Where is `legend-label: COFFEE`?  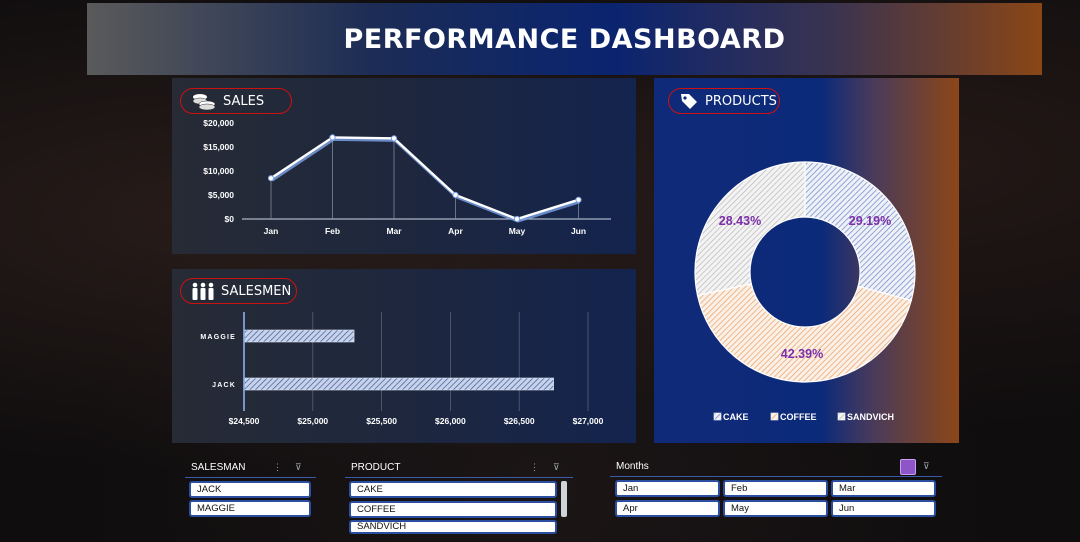
legend-label: COFFEE is located at coordinates (798, 417).